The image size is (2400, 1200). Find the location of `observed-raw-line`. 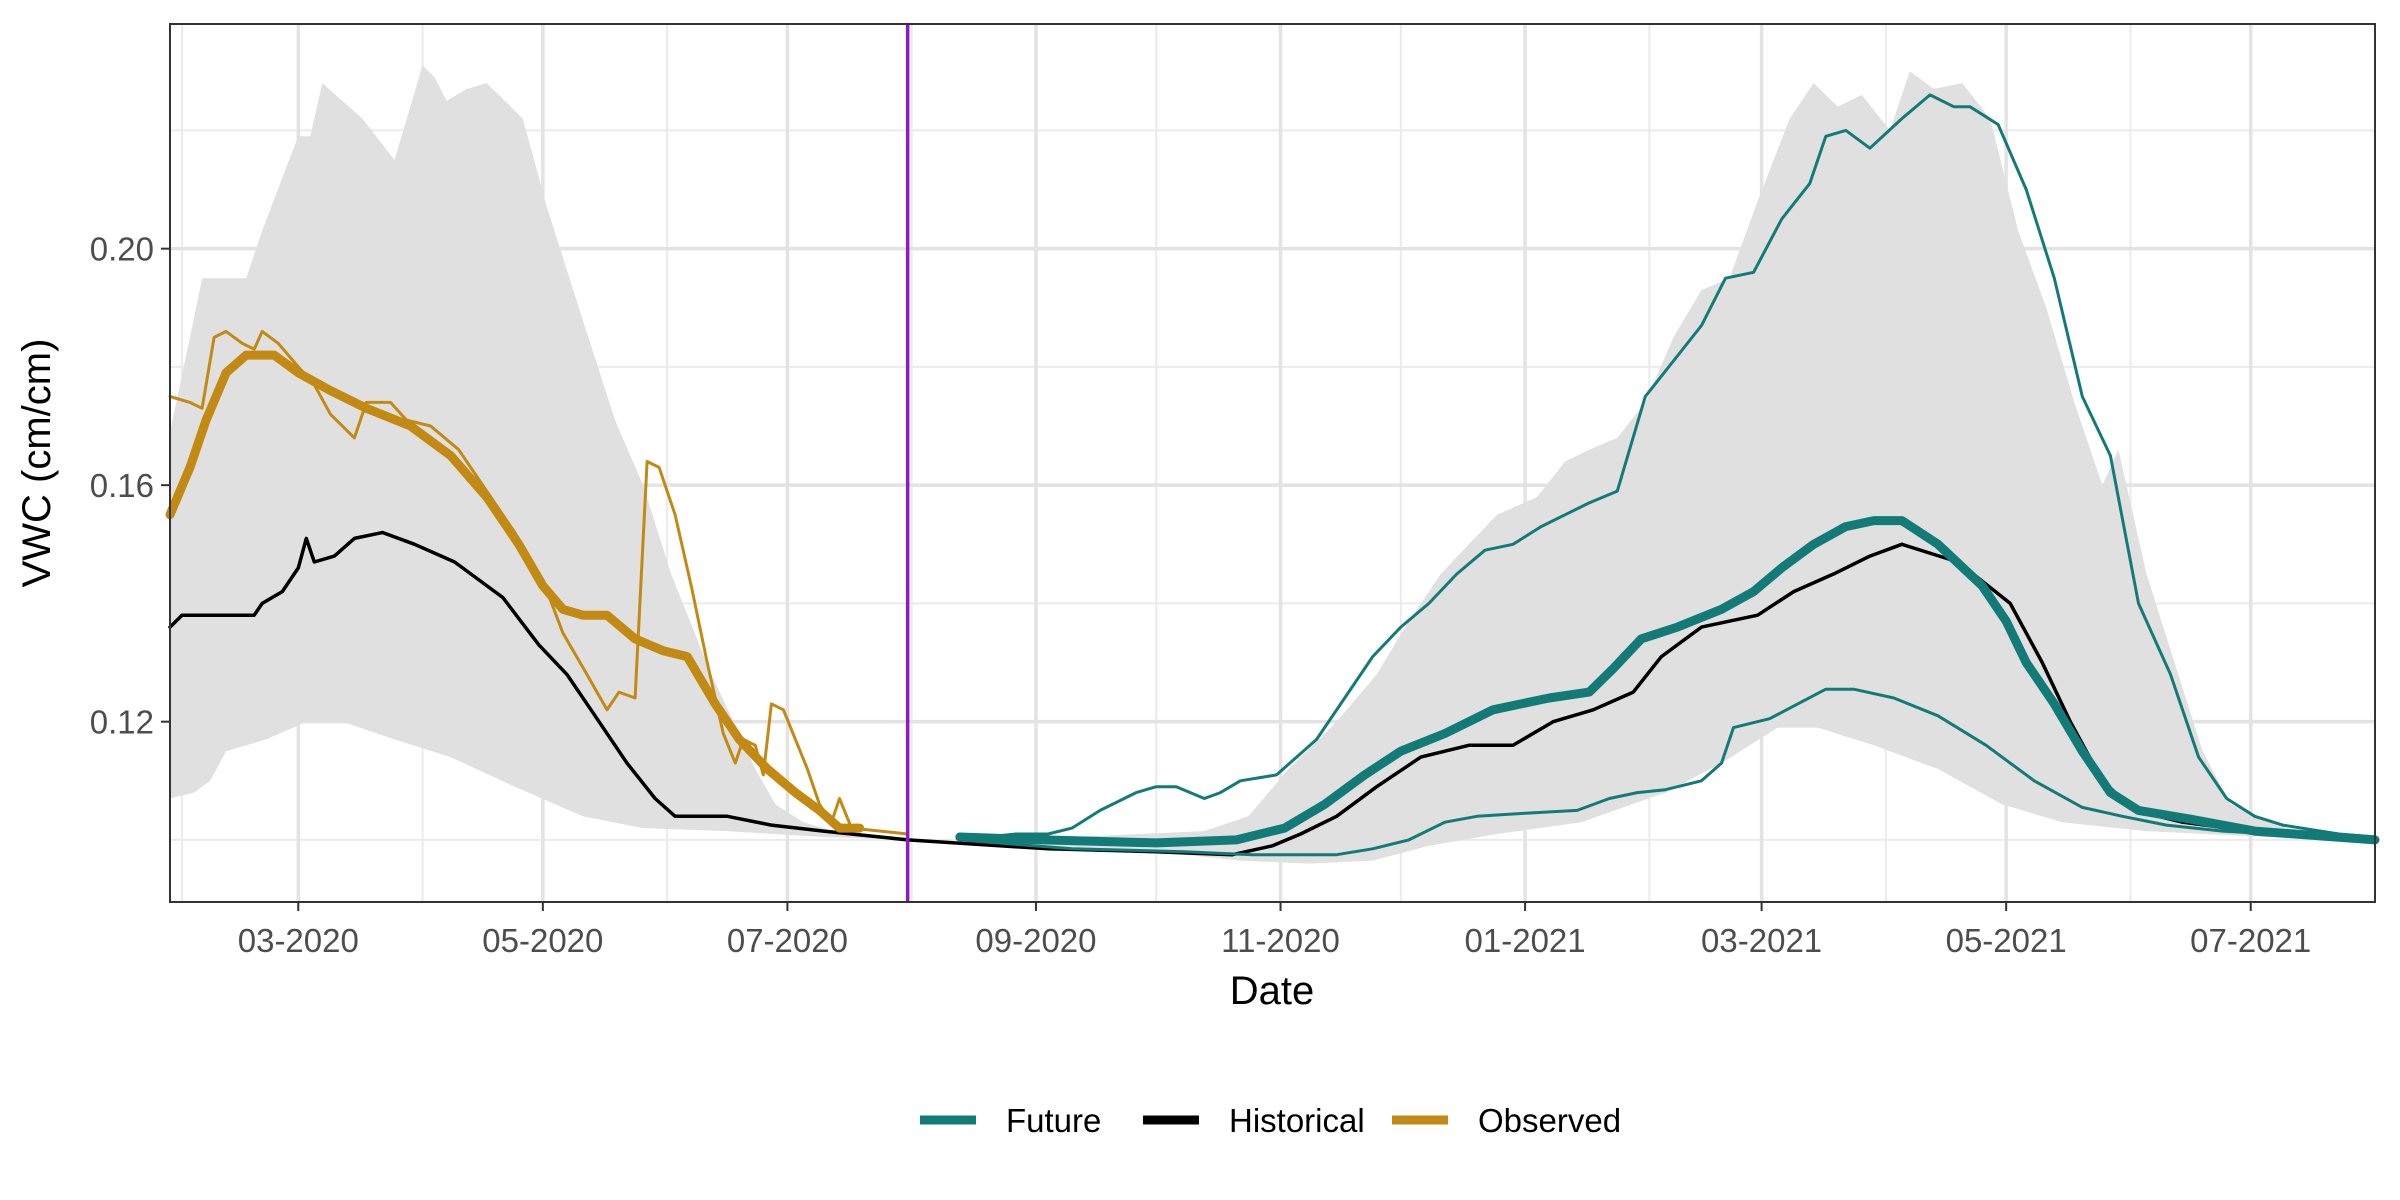

observed-raw-line is located at coordinates (539, 582).